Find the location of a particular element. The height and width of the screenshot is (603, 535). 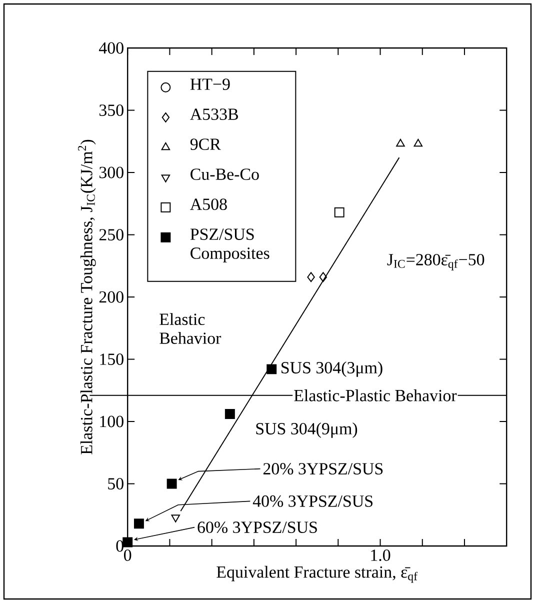

annotation: 20% 3YPSZ/SUS is located at coordinates (323, 469).